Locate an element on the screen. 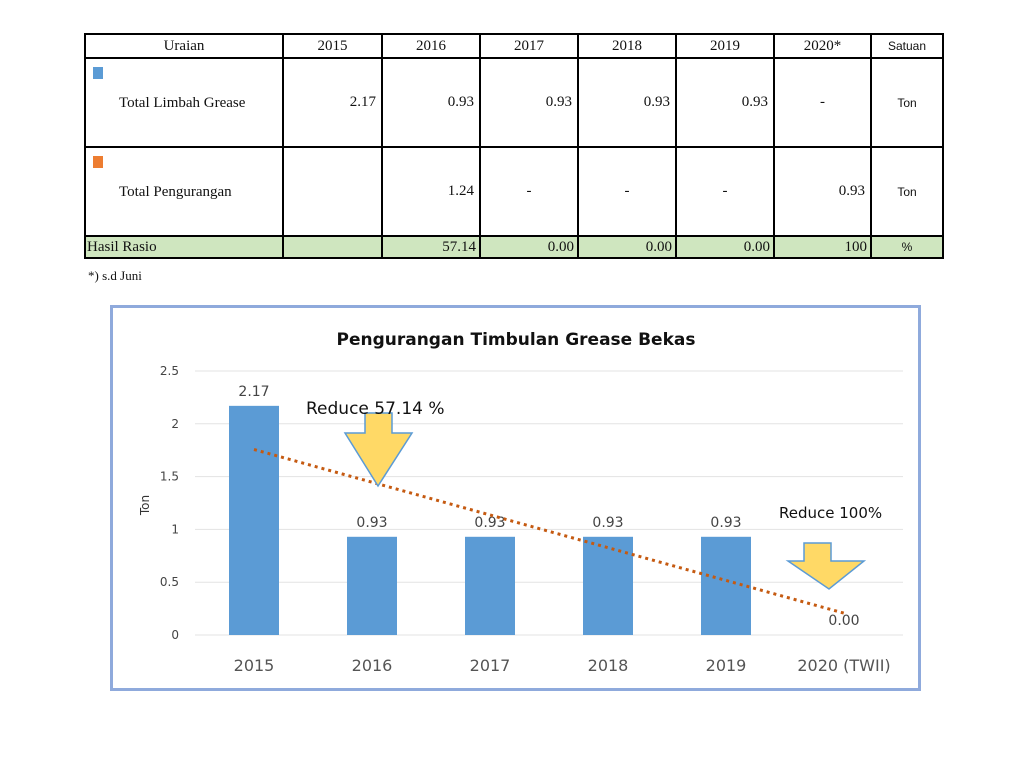 This screenshot has height=762, width=1023. y-tick-label: 0.5 is located at coordinates (169, 582).